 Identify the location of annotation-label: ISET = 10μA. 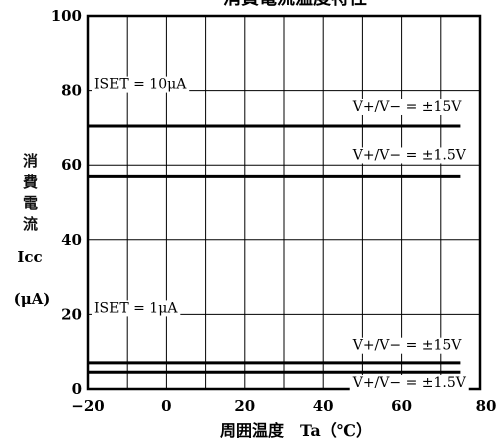
(140, 85).